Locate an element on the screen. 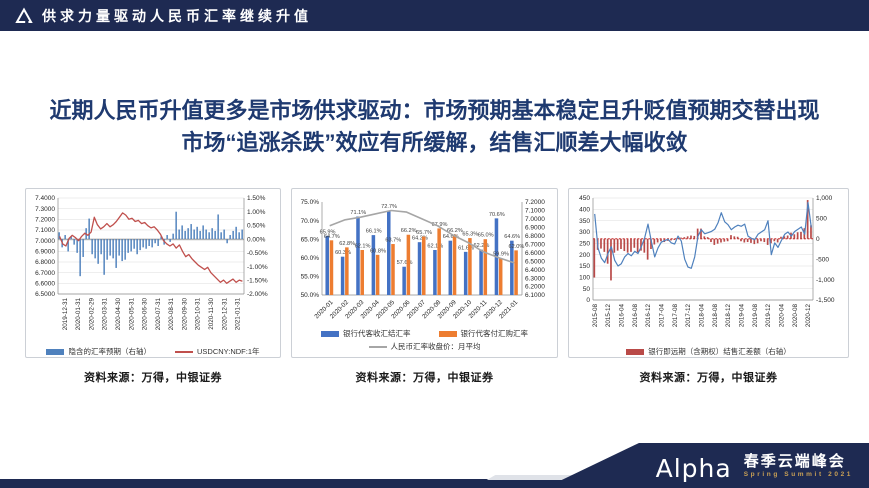  svg-text: 2018-08 is located at coordinates (715, 316).